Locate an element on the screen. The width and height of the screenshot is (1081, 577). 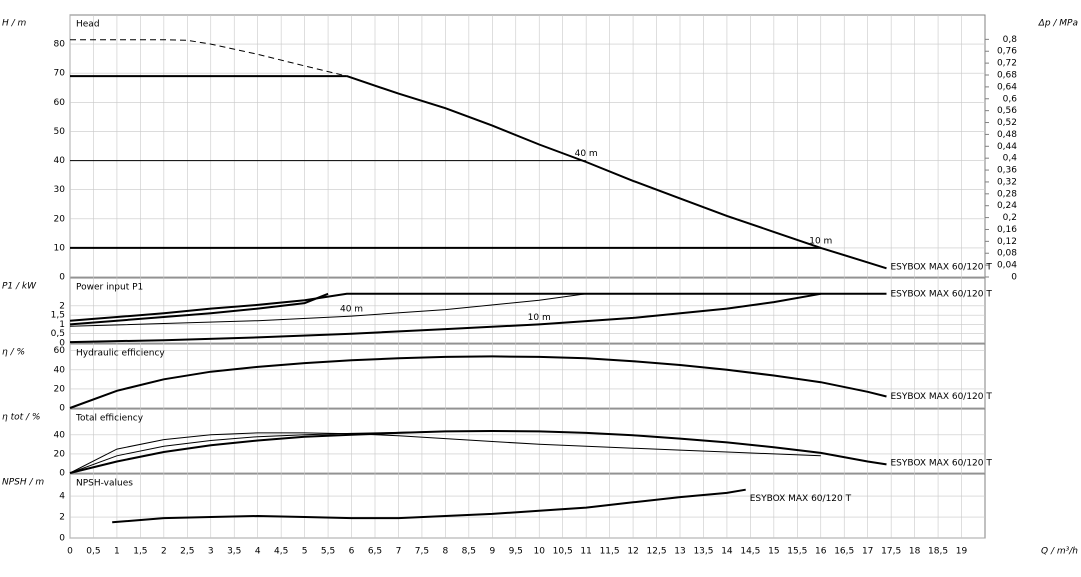
x-tick-label: 10 is located at coordinates (540, 552).